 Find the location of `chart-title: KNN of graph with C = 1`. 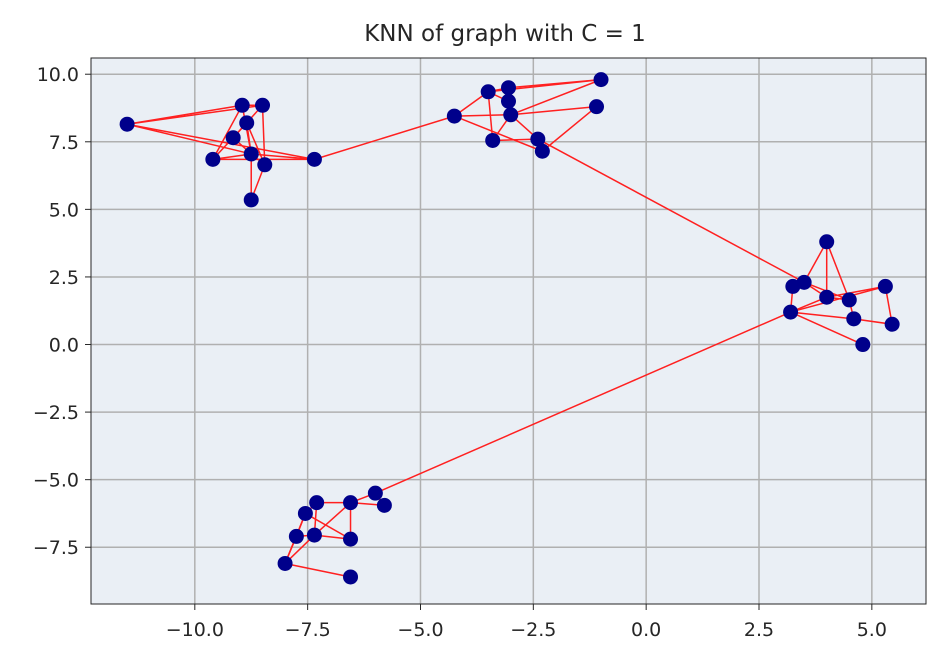

chart-title: KNN of graph with C = 1 is located at coordinates (505, 34).